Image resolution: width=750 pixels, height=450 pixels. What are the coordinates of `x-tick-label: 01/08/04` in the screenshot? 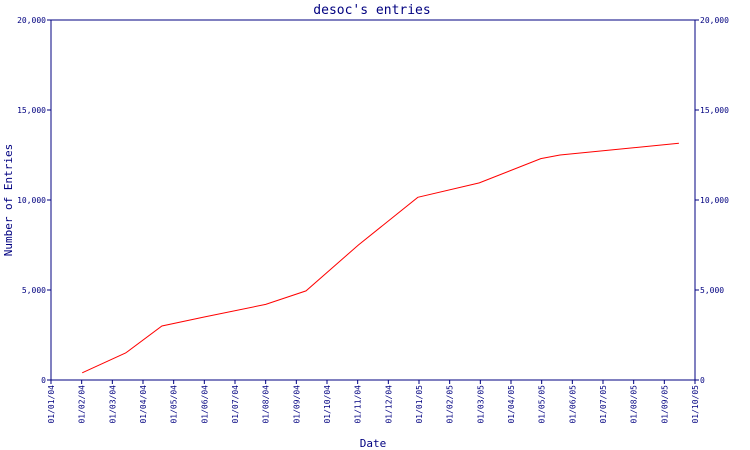 It's located at (266, 404).